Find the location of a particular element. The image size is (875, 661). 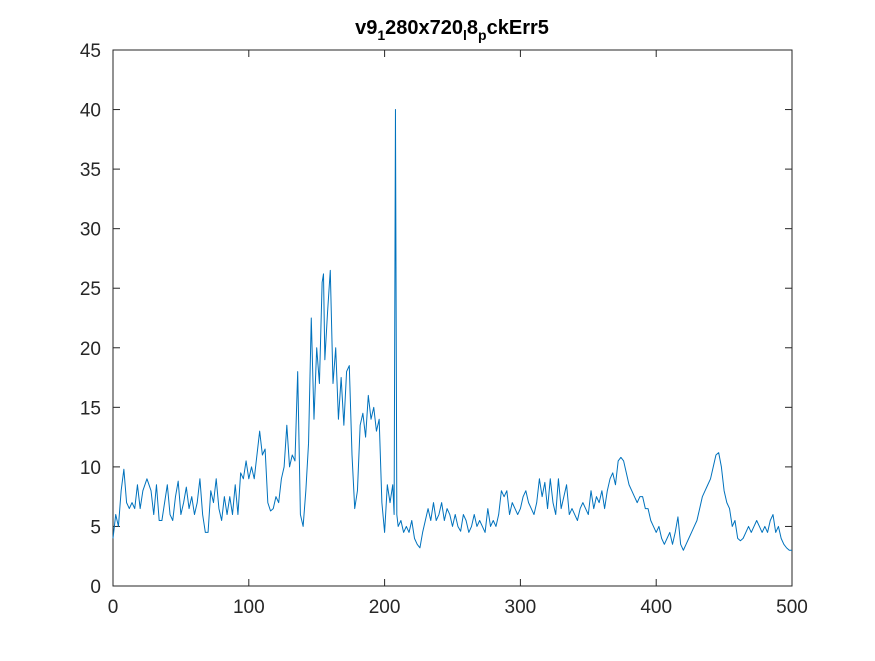

y-tick-label: 0 is located at coordinates (95, 587).